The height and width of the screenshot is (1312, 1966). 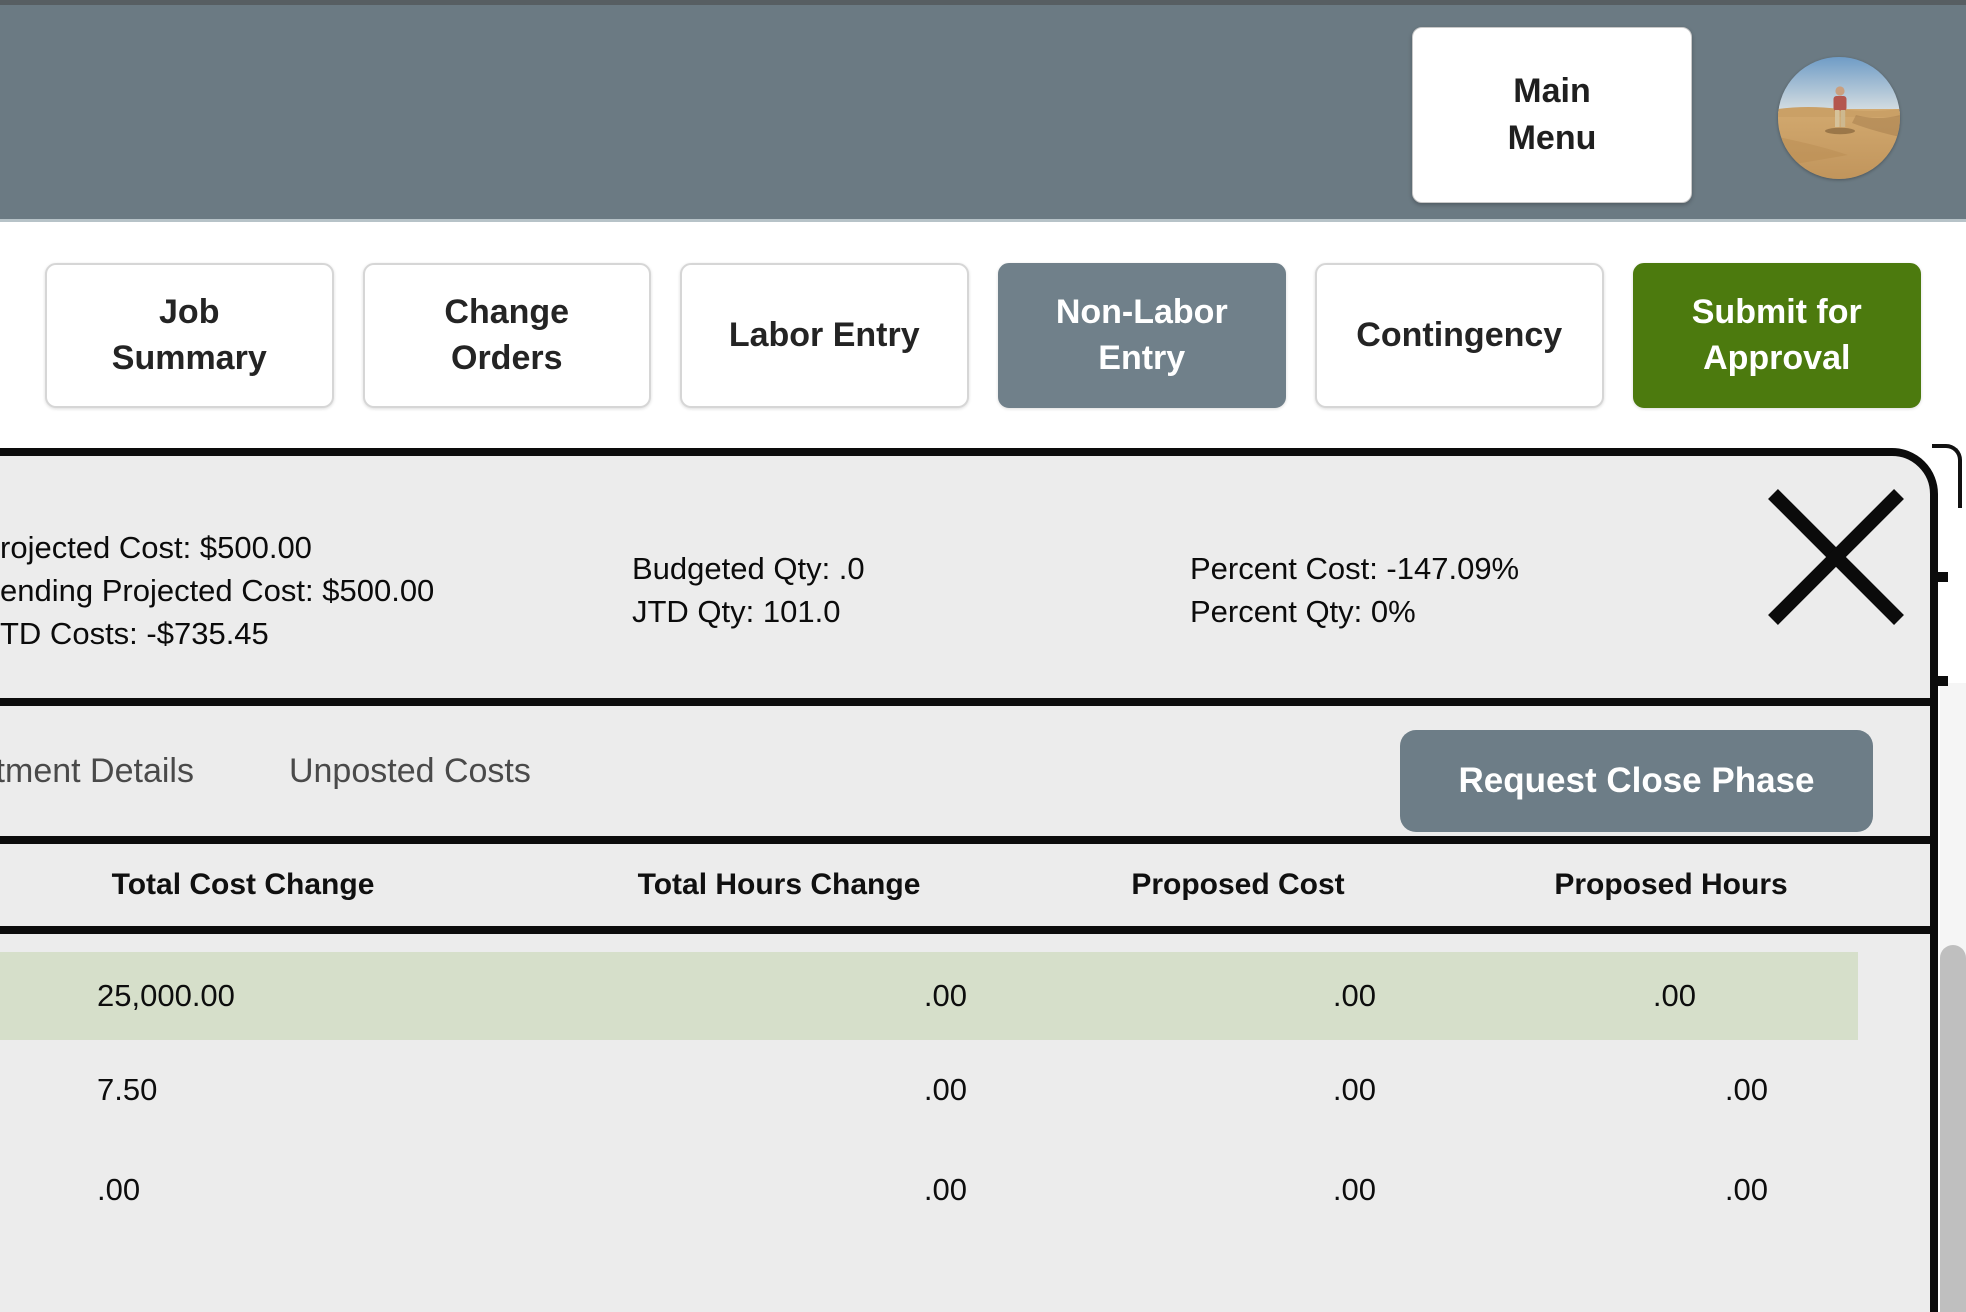 What do you see at coordinates (1947, 476) in the screenshot?
I see `background-panel-corner` at bounding box center [1947, 476].